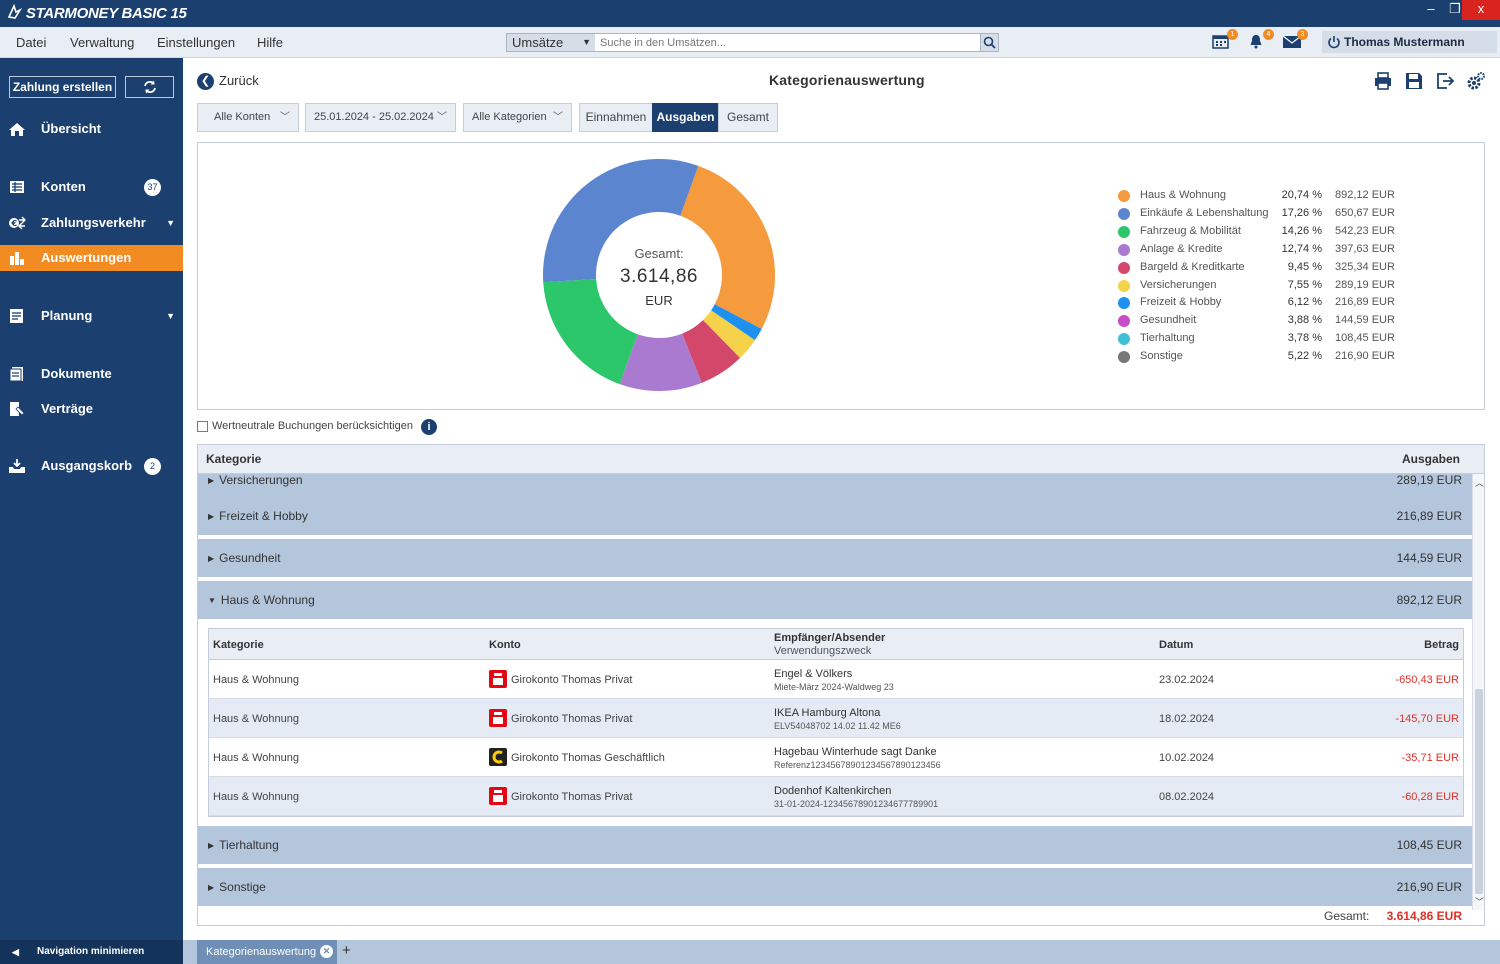 This screenshot has height=964, width=1500. I want to click on minimize-navigation-button: ◀ Navigation minimieren, so click(91, 952).